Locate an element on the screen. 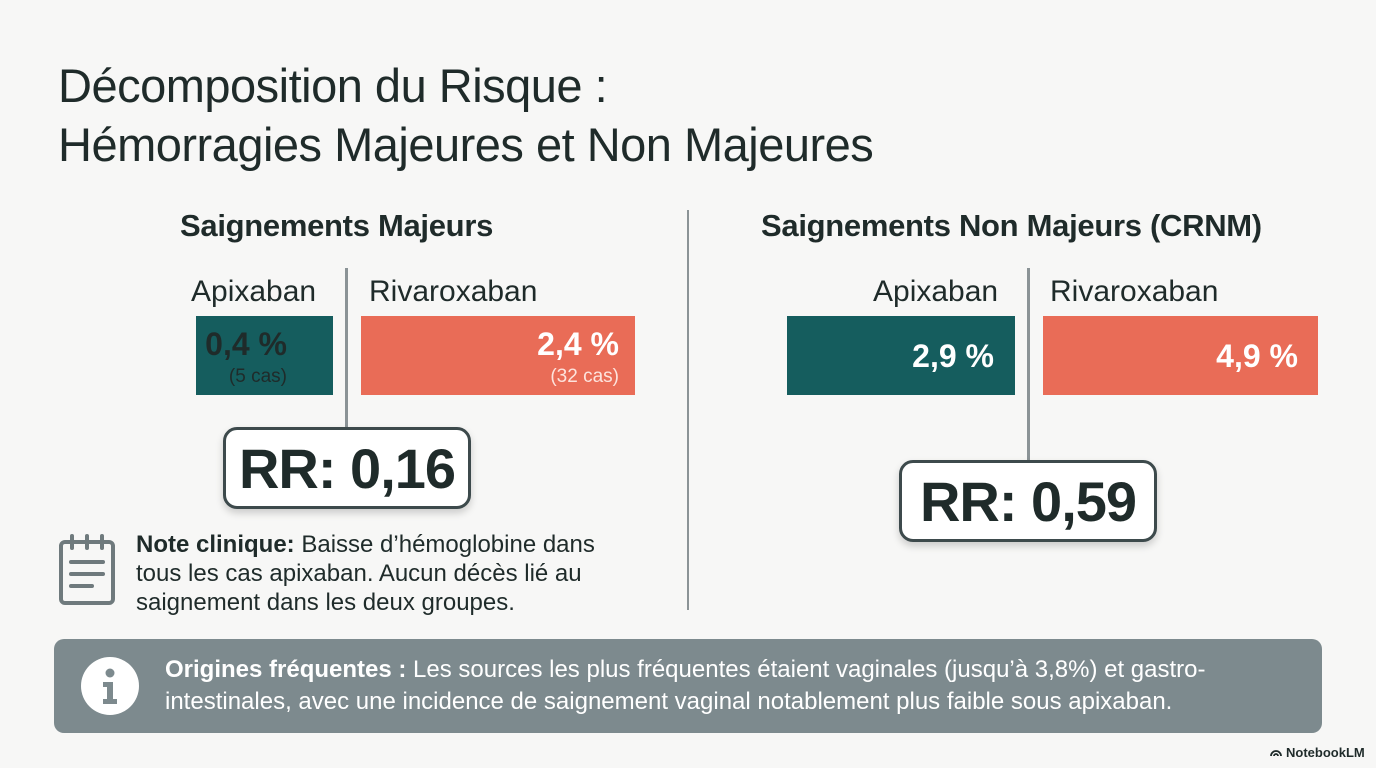 The width and height of the screenshot is (1376, 768). nonmajor-center-axis is located at coordinates (1028, 365).